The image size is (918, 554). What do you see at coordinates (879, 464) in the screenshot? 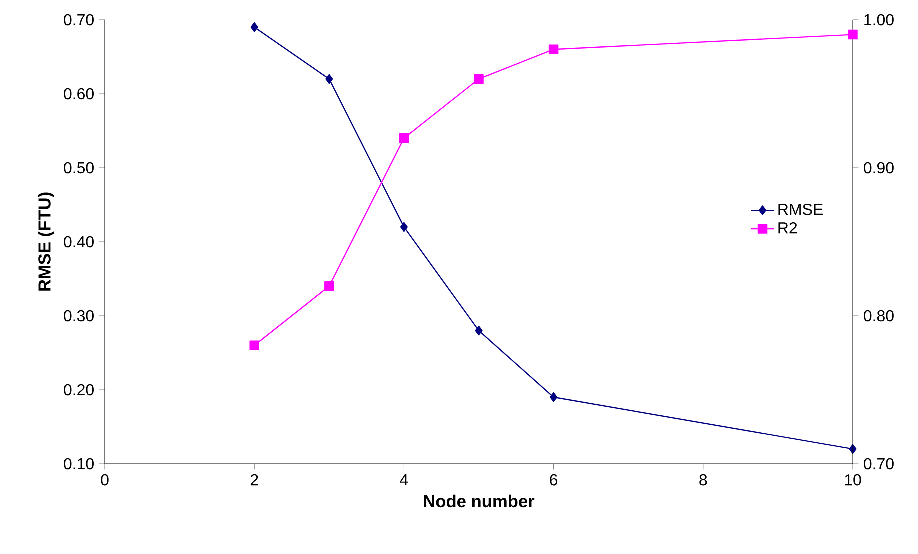
I see `y2-tick-label: 0.70` at bounding box center [879, 464].